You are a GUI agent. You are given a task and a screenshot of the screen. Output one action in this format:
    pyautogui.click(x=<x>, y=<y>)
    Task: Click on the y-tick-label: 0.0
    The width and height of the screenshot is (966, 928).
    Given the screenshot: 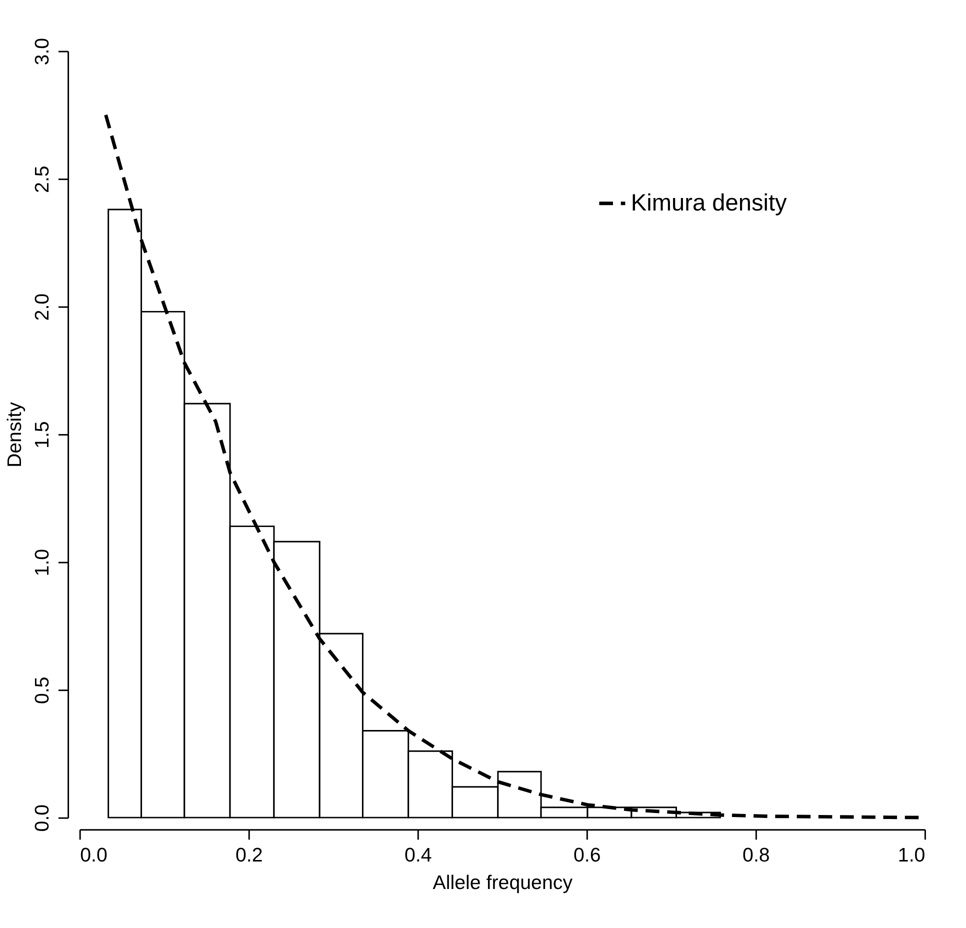 What is the action you would take?
    pyautogui.click(x=43, y=818)
    